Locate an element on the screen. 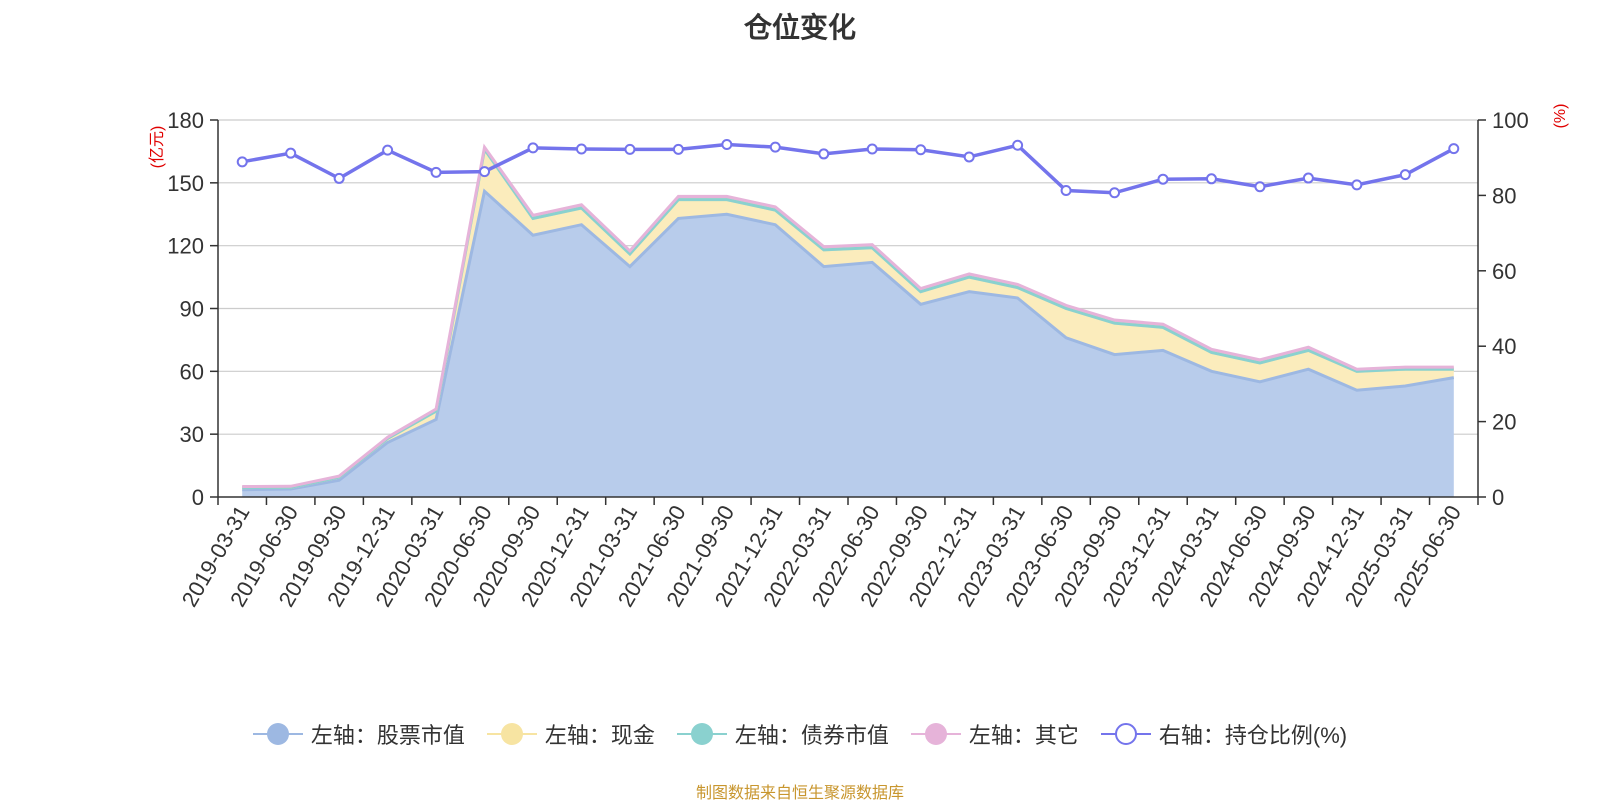  right-axis-tick-label: 80 is located at coordinates (1504, 195).